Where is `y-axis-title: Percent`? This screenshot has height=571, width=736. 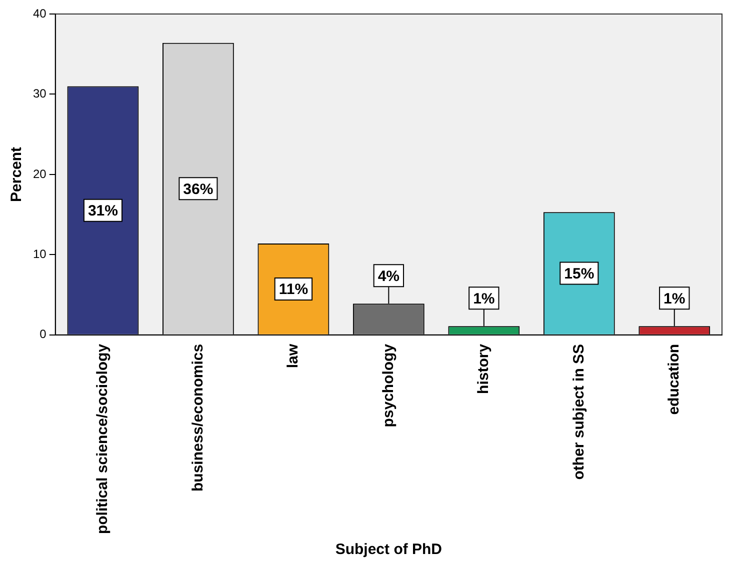
y-axis-title: Percent is located at coordinates (17, 174).